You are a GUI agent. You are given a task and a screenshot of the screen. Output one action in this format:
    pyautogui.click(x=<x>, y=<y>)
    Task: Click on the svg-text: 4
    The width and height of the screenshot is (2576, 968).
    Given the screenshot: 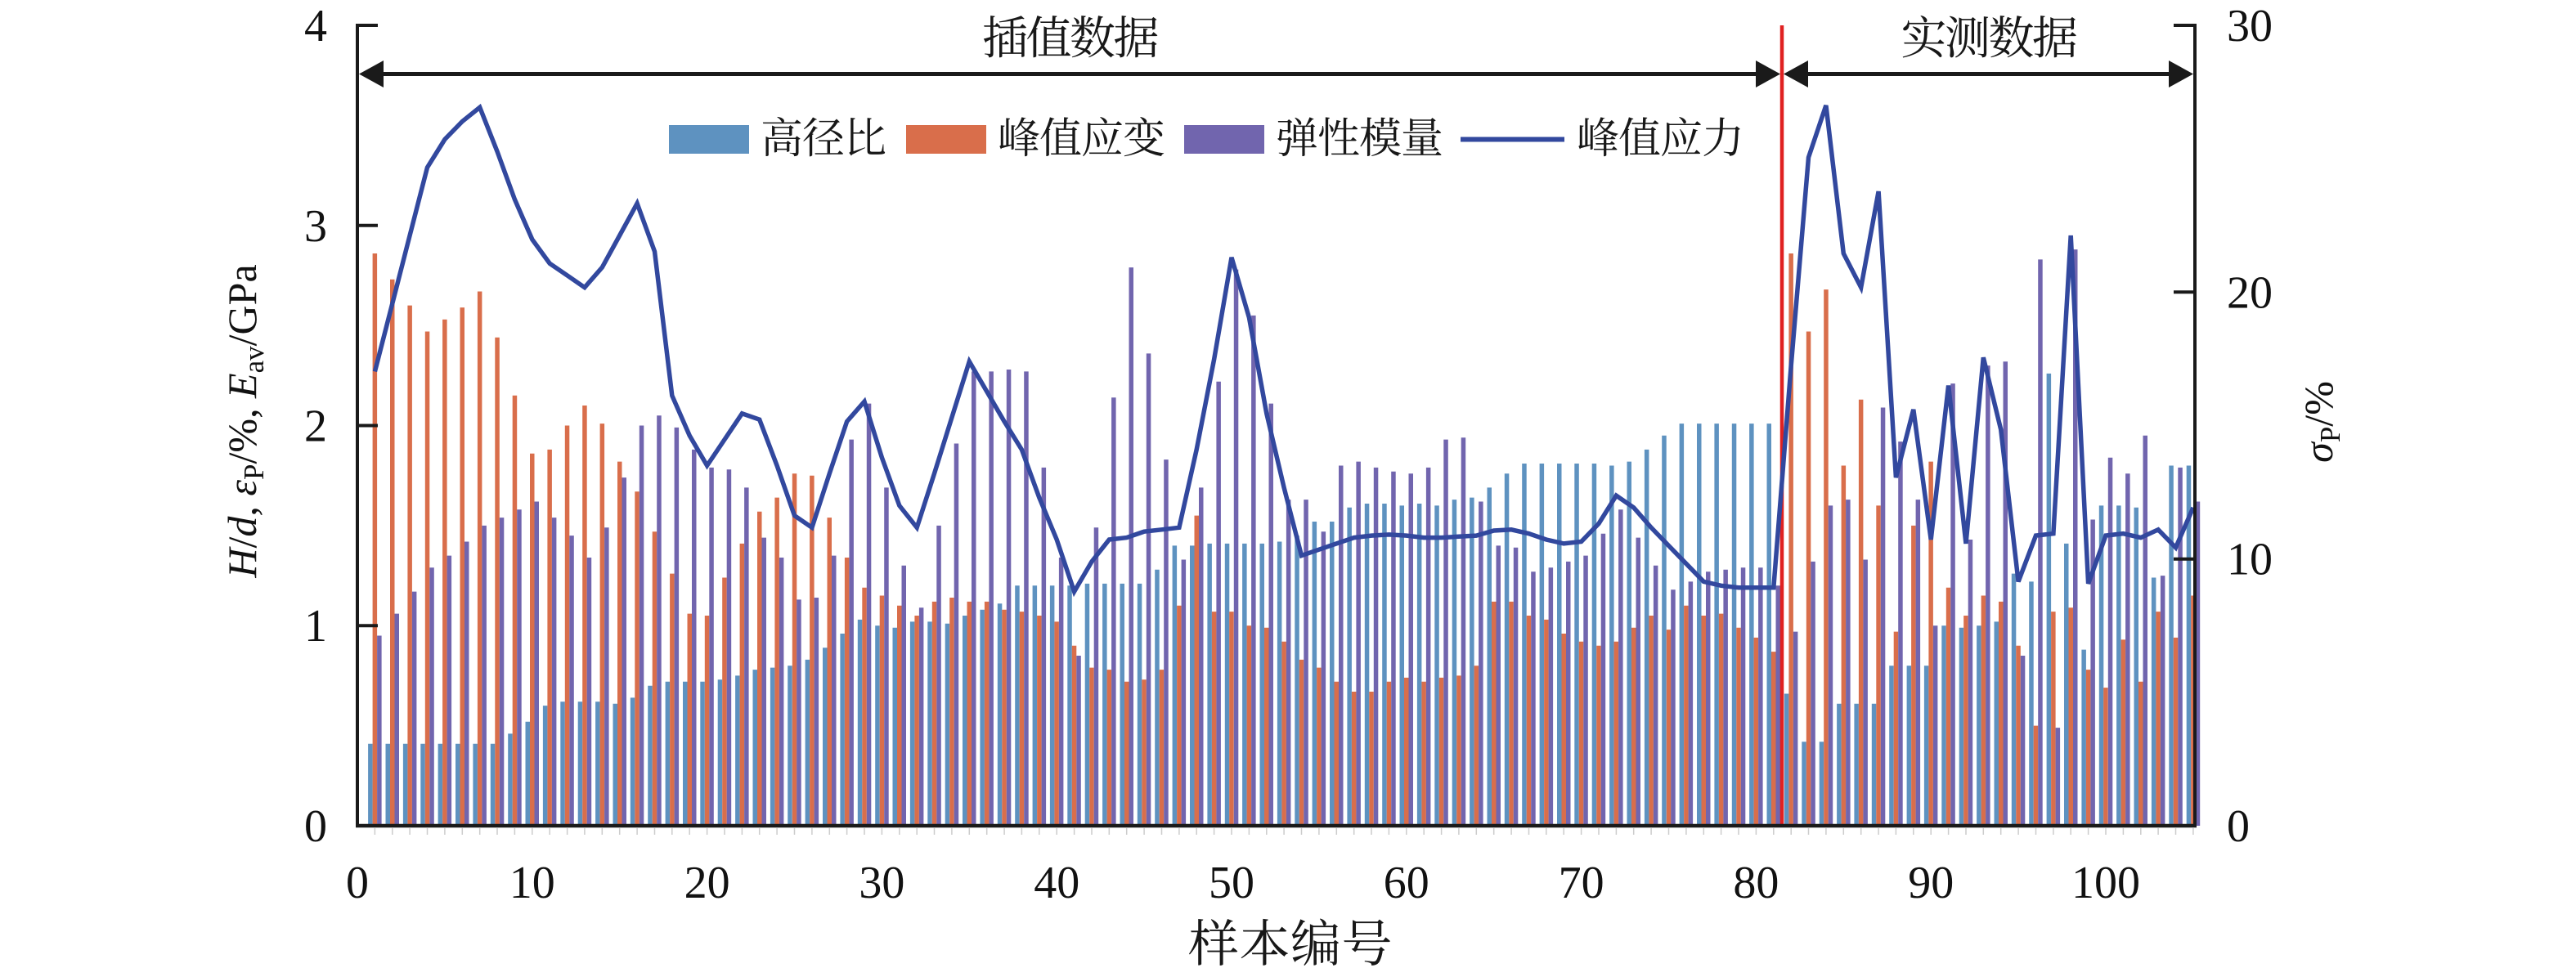 What is the action you would take?
    pyautogui.click(x=316, y=26)
    